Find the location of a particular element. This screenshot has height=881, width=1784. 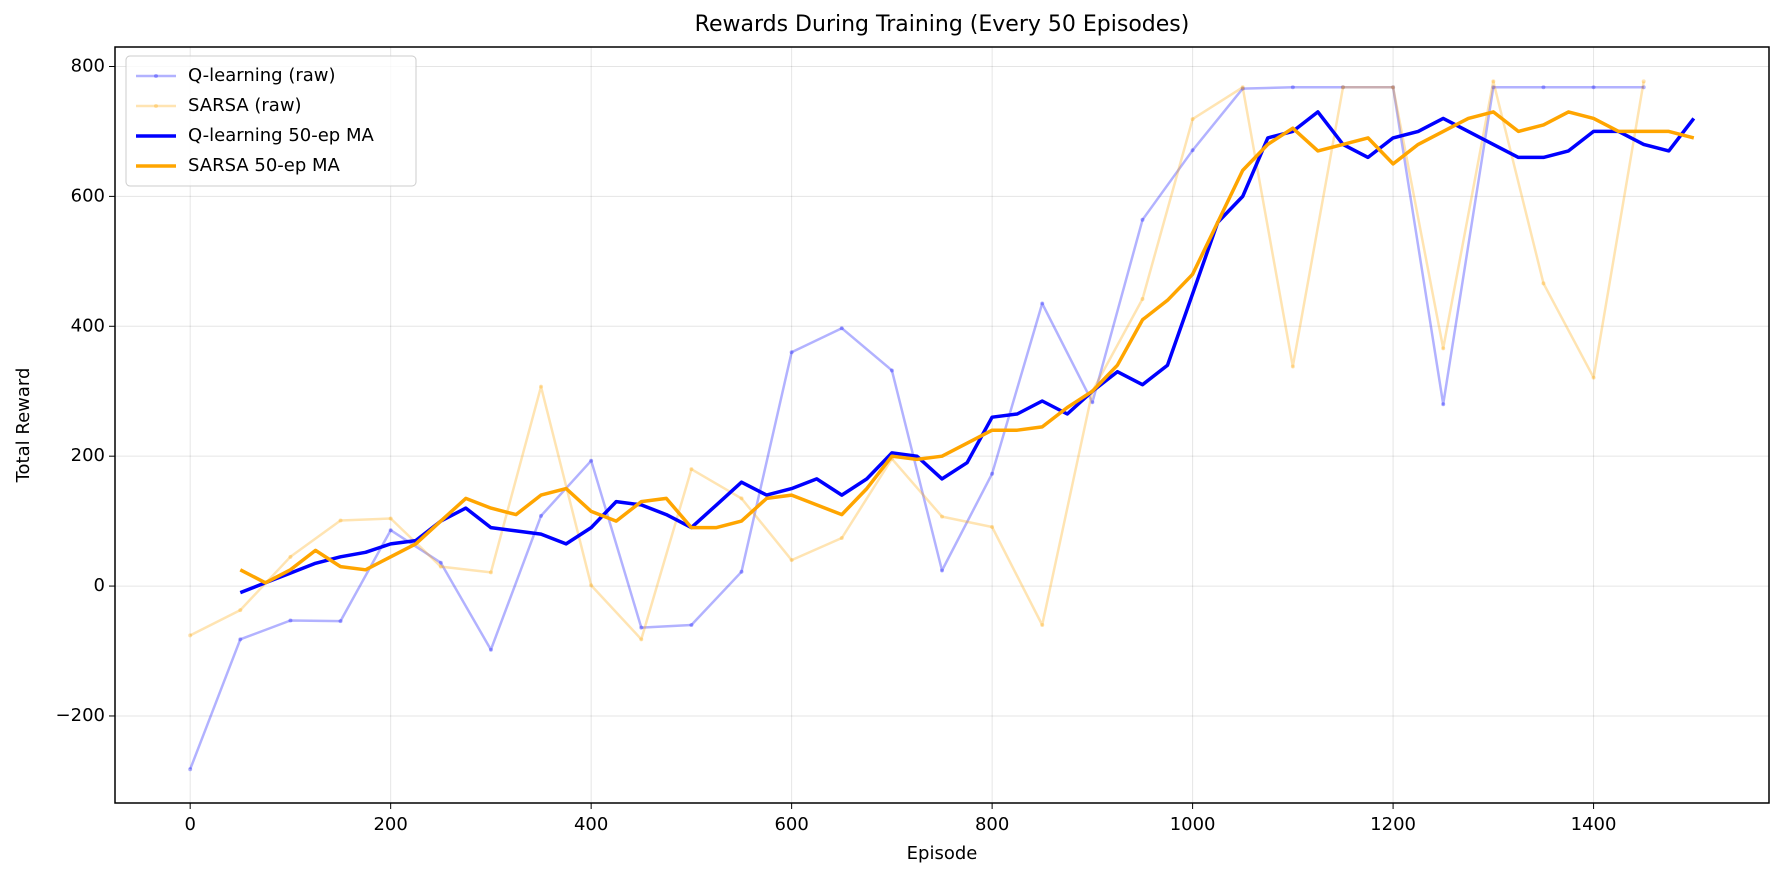

legend-box is located at coordinates (271, 121).